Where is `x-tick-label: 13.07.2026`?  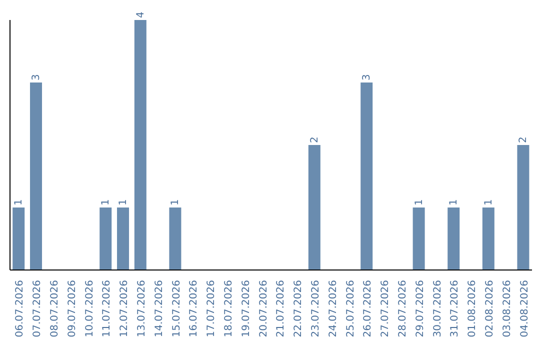 x-tick-label: 13.07.2026 is located at coordinates (142, 309).